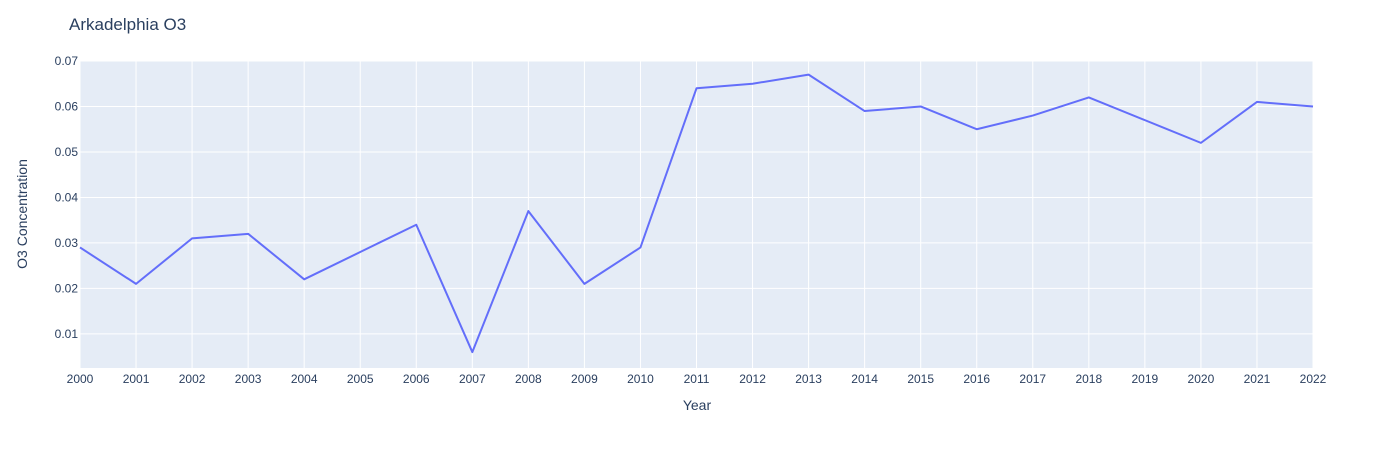  I want to click on x-tick-label: 2013, so click(808, 379).